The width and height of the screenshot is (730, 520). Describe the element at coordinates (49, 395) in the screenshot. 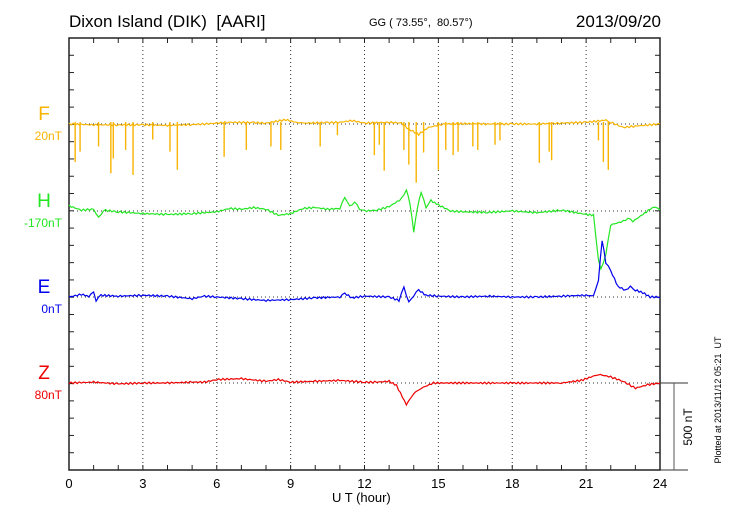

I see `series-Z-baseline-label: 80nT` at that location.